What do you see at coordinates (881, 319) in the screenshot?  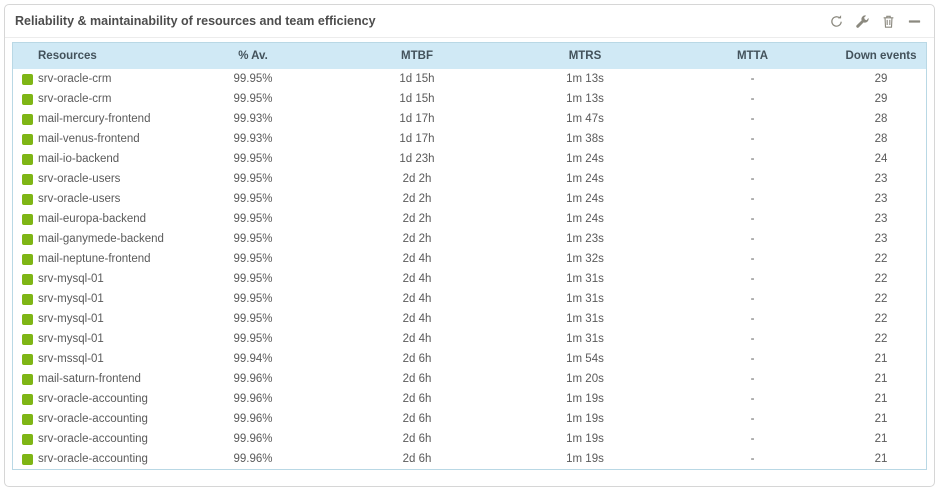 I see `down-events-cell: 22` at bounding box center [881, 319].